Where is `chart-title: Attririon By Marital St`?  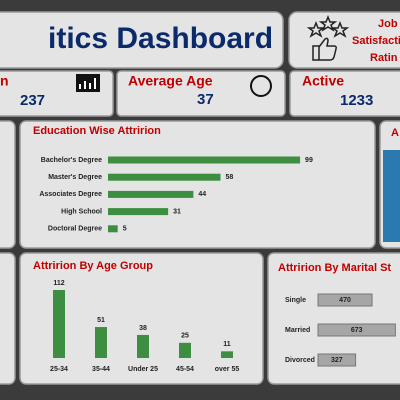
chart-title: Attririon By Marital St is located at coordinates (334, 268).